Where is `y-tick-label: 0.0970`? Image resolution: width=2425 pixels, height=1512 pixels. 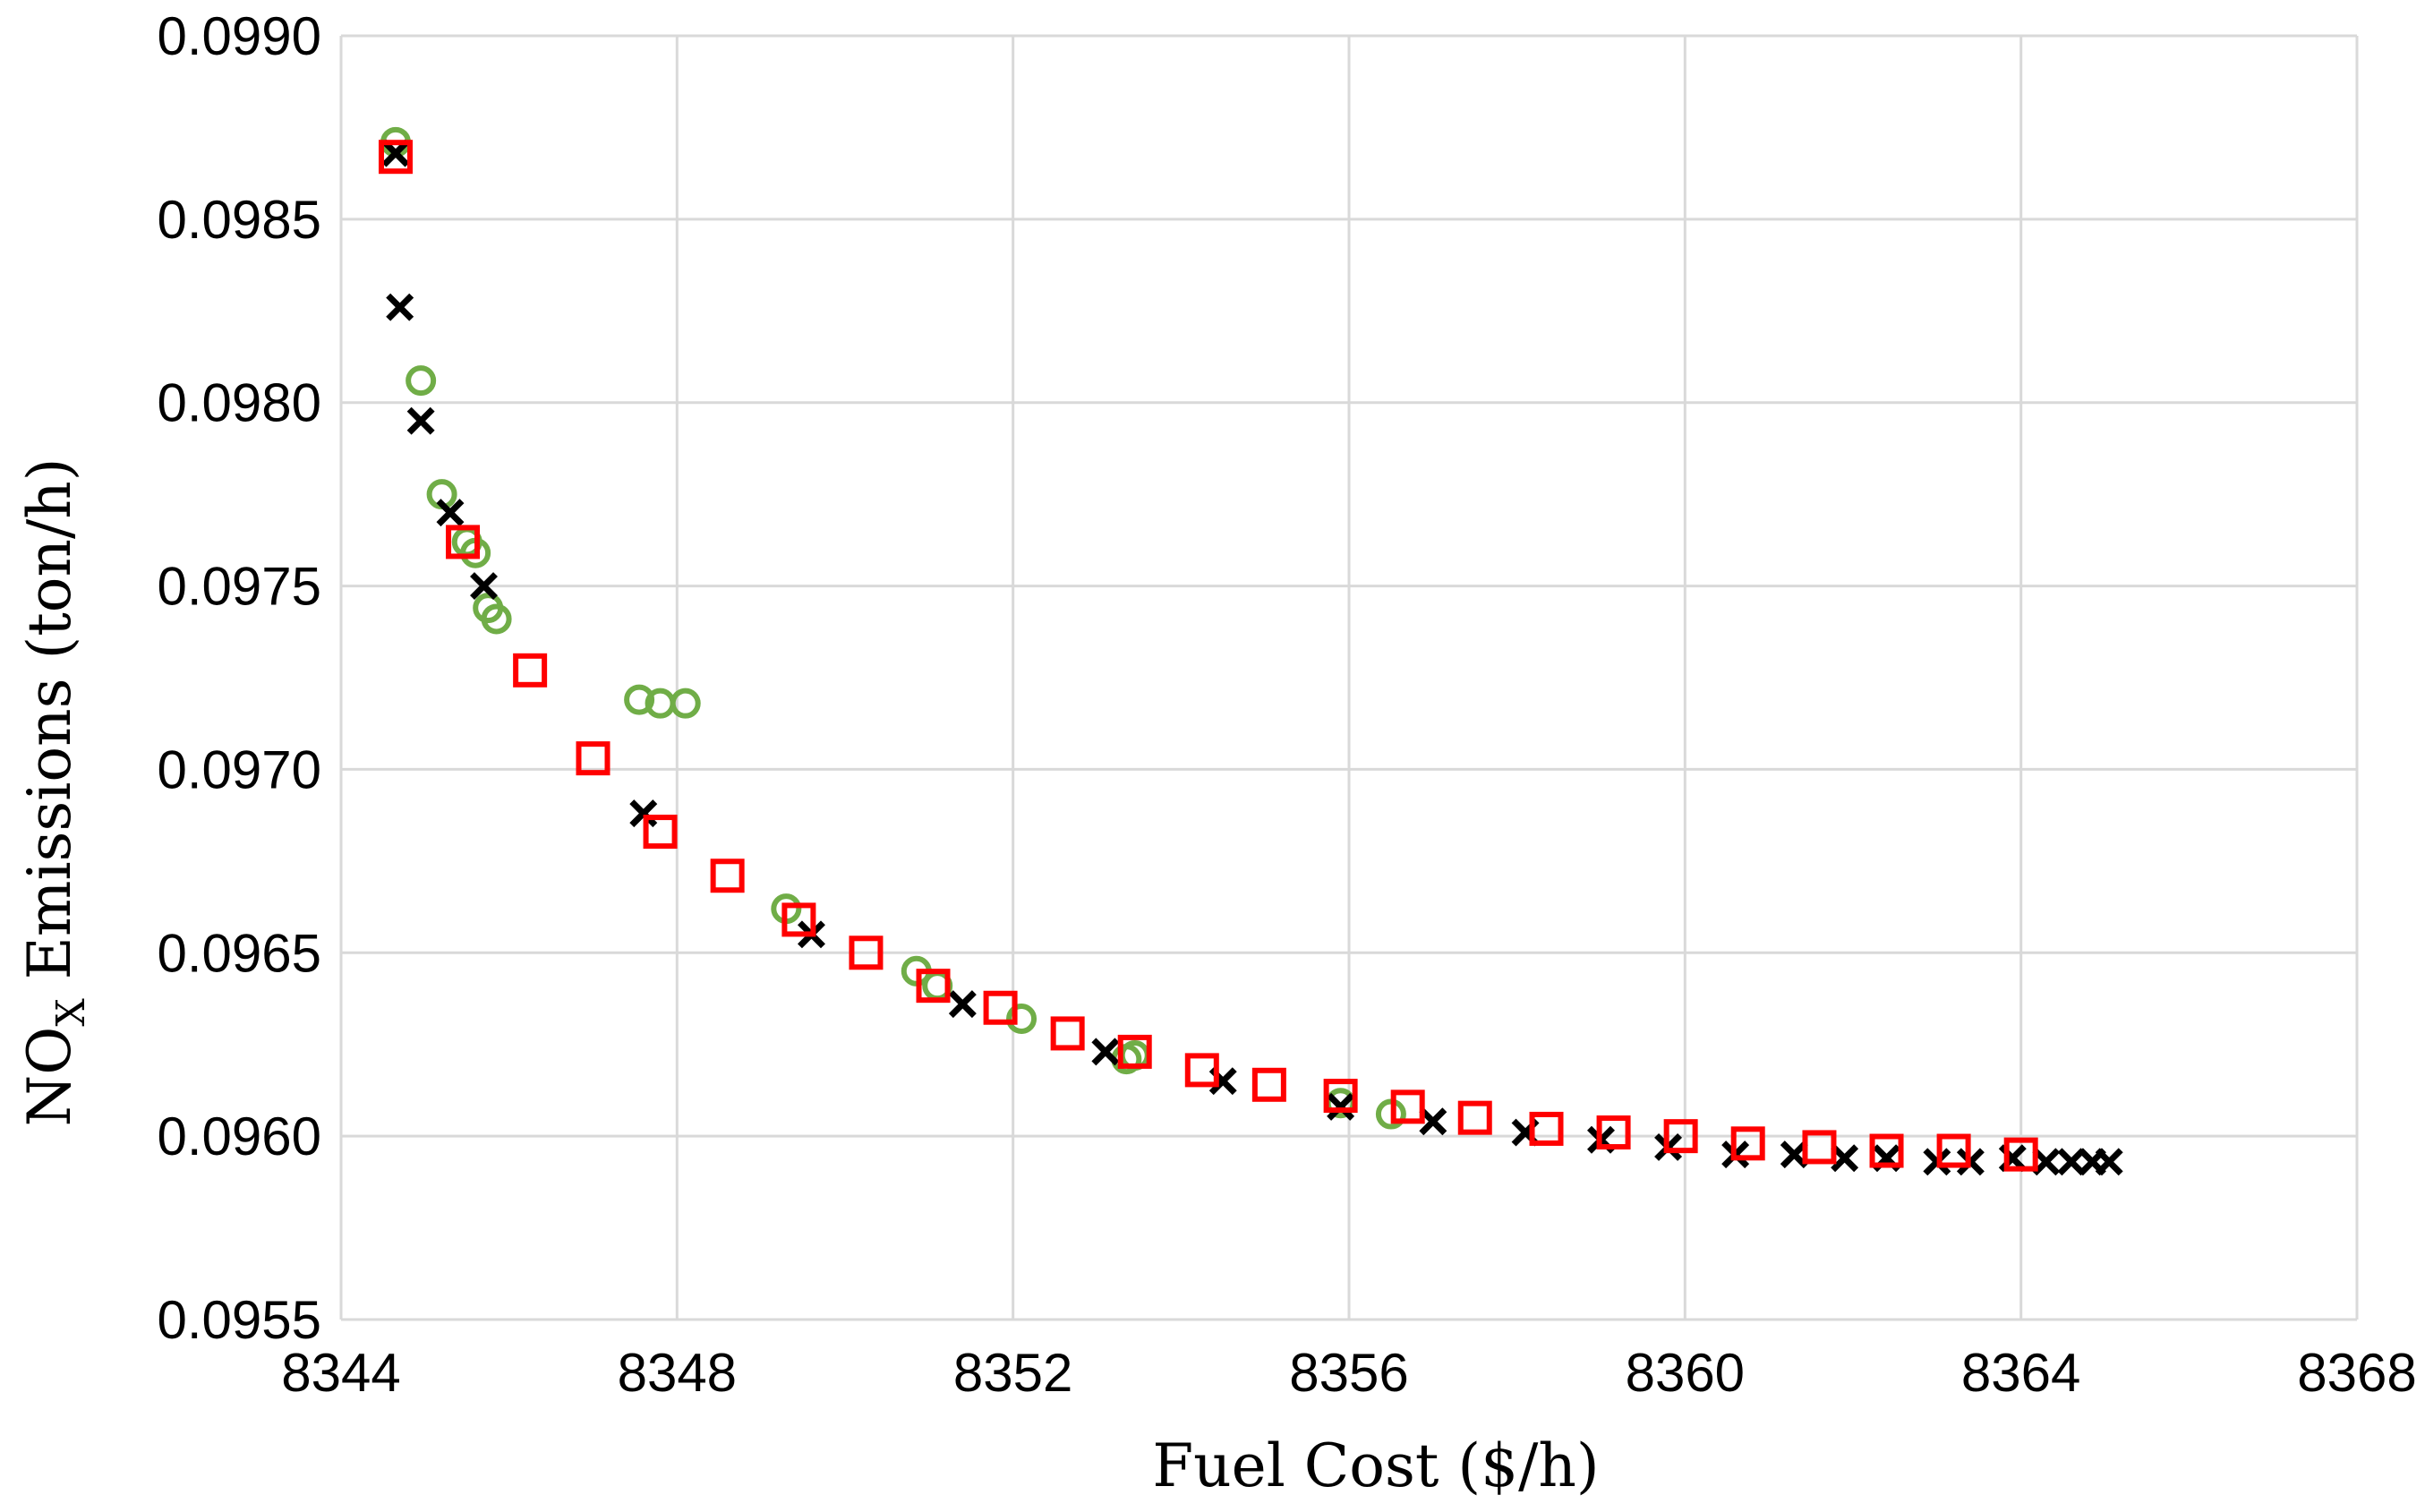 y-tick-label: 0.0970 is located at coordinates (239, 769).